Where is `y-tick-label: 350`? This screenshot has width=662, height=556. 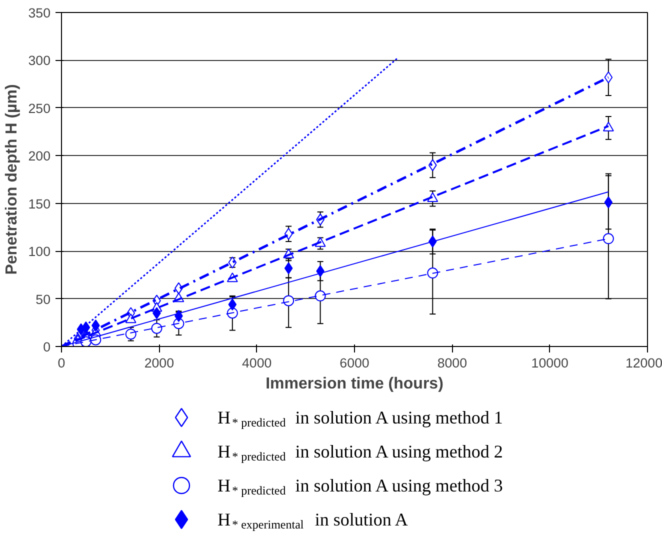
y-tick-label: 350 is located at coordinates (39, 13).